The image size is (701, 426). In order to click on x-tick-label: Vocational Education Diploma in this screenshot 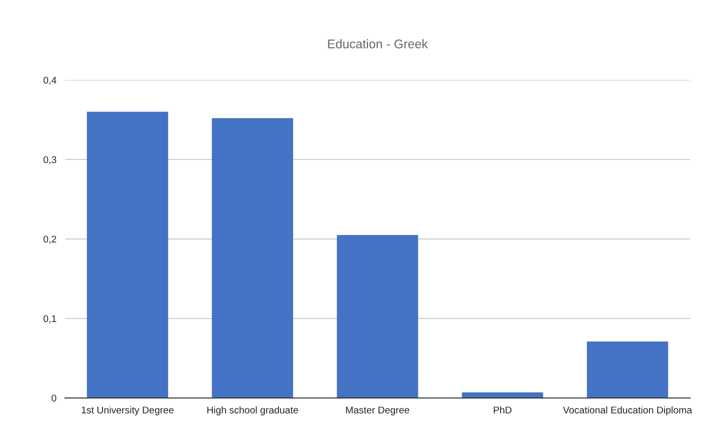, I will do `click(627, 411)`.